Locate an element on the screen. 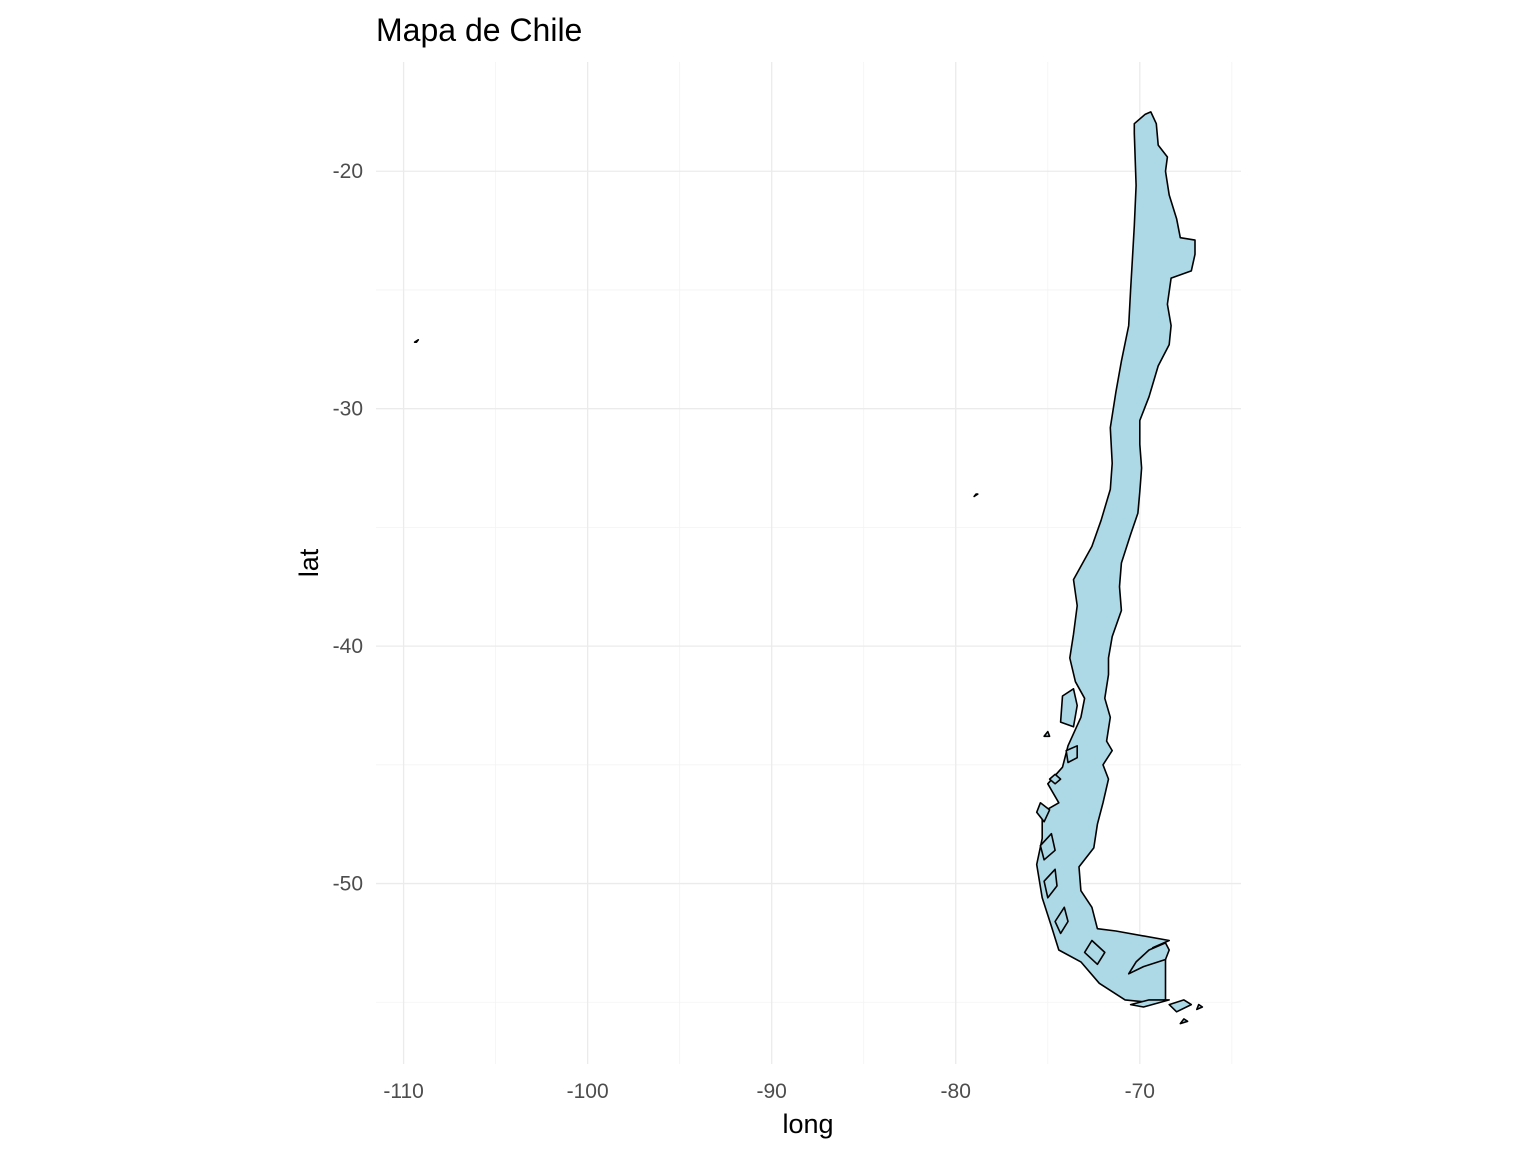  y-axis-title: lat is located at coordinates (309, 562).